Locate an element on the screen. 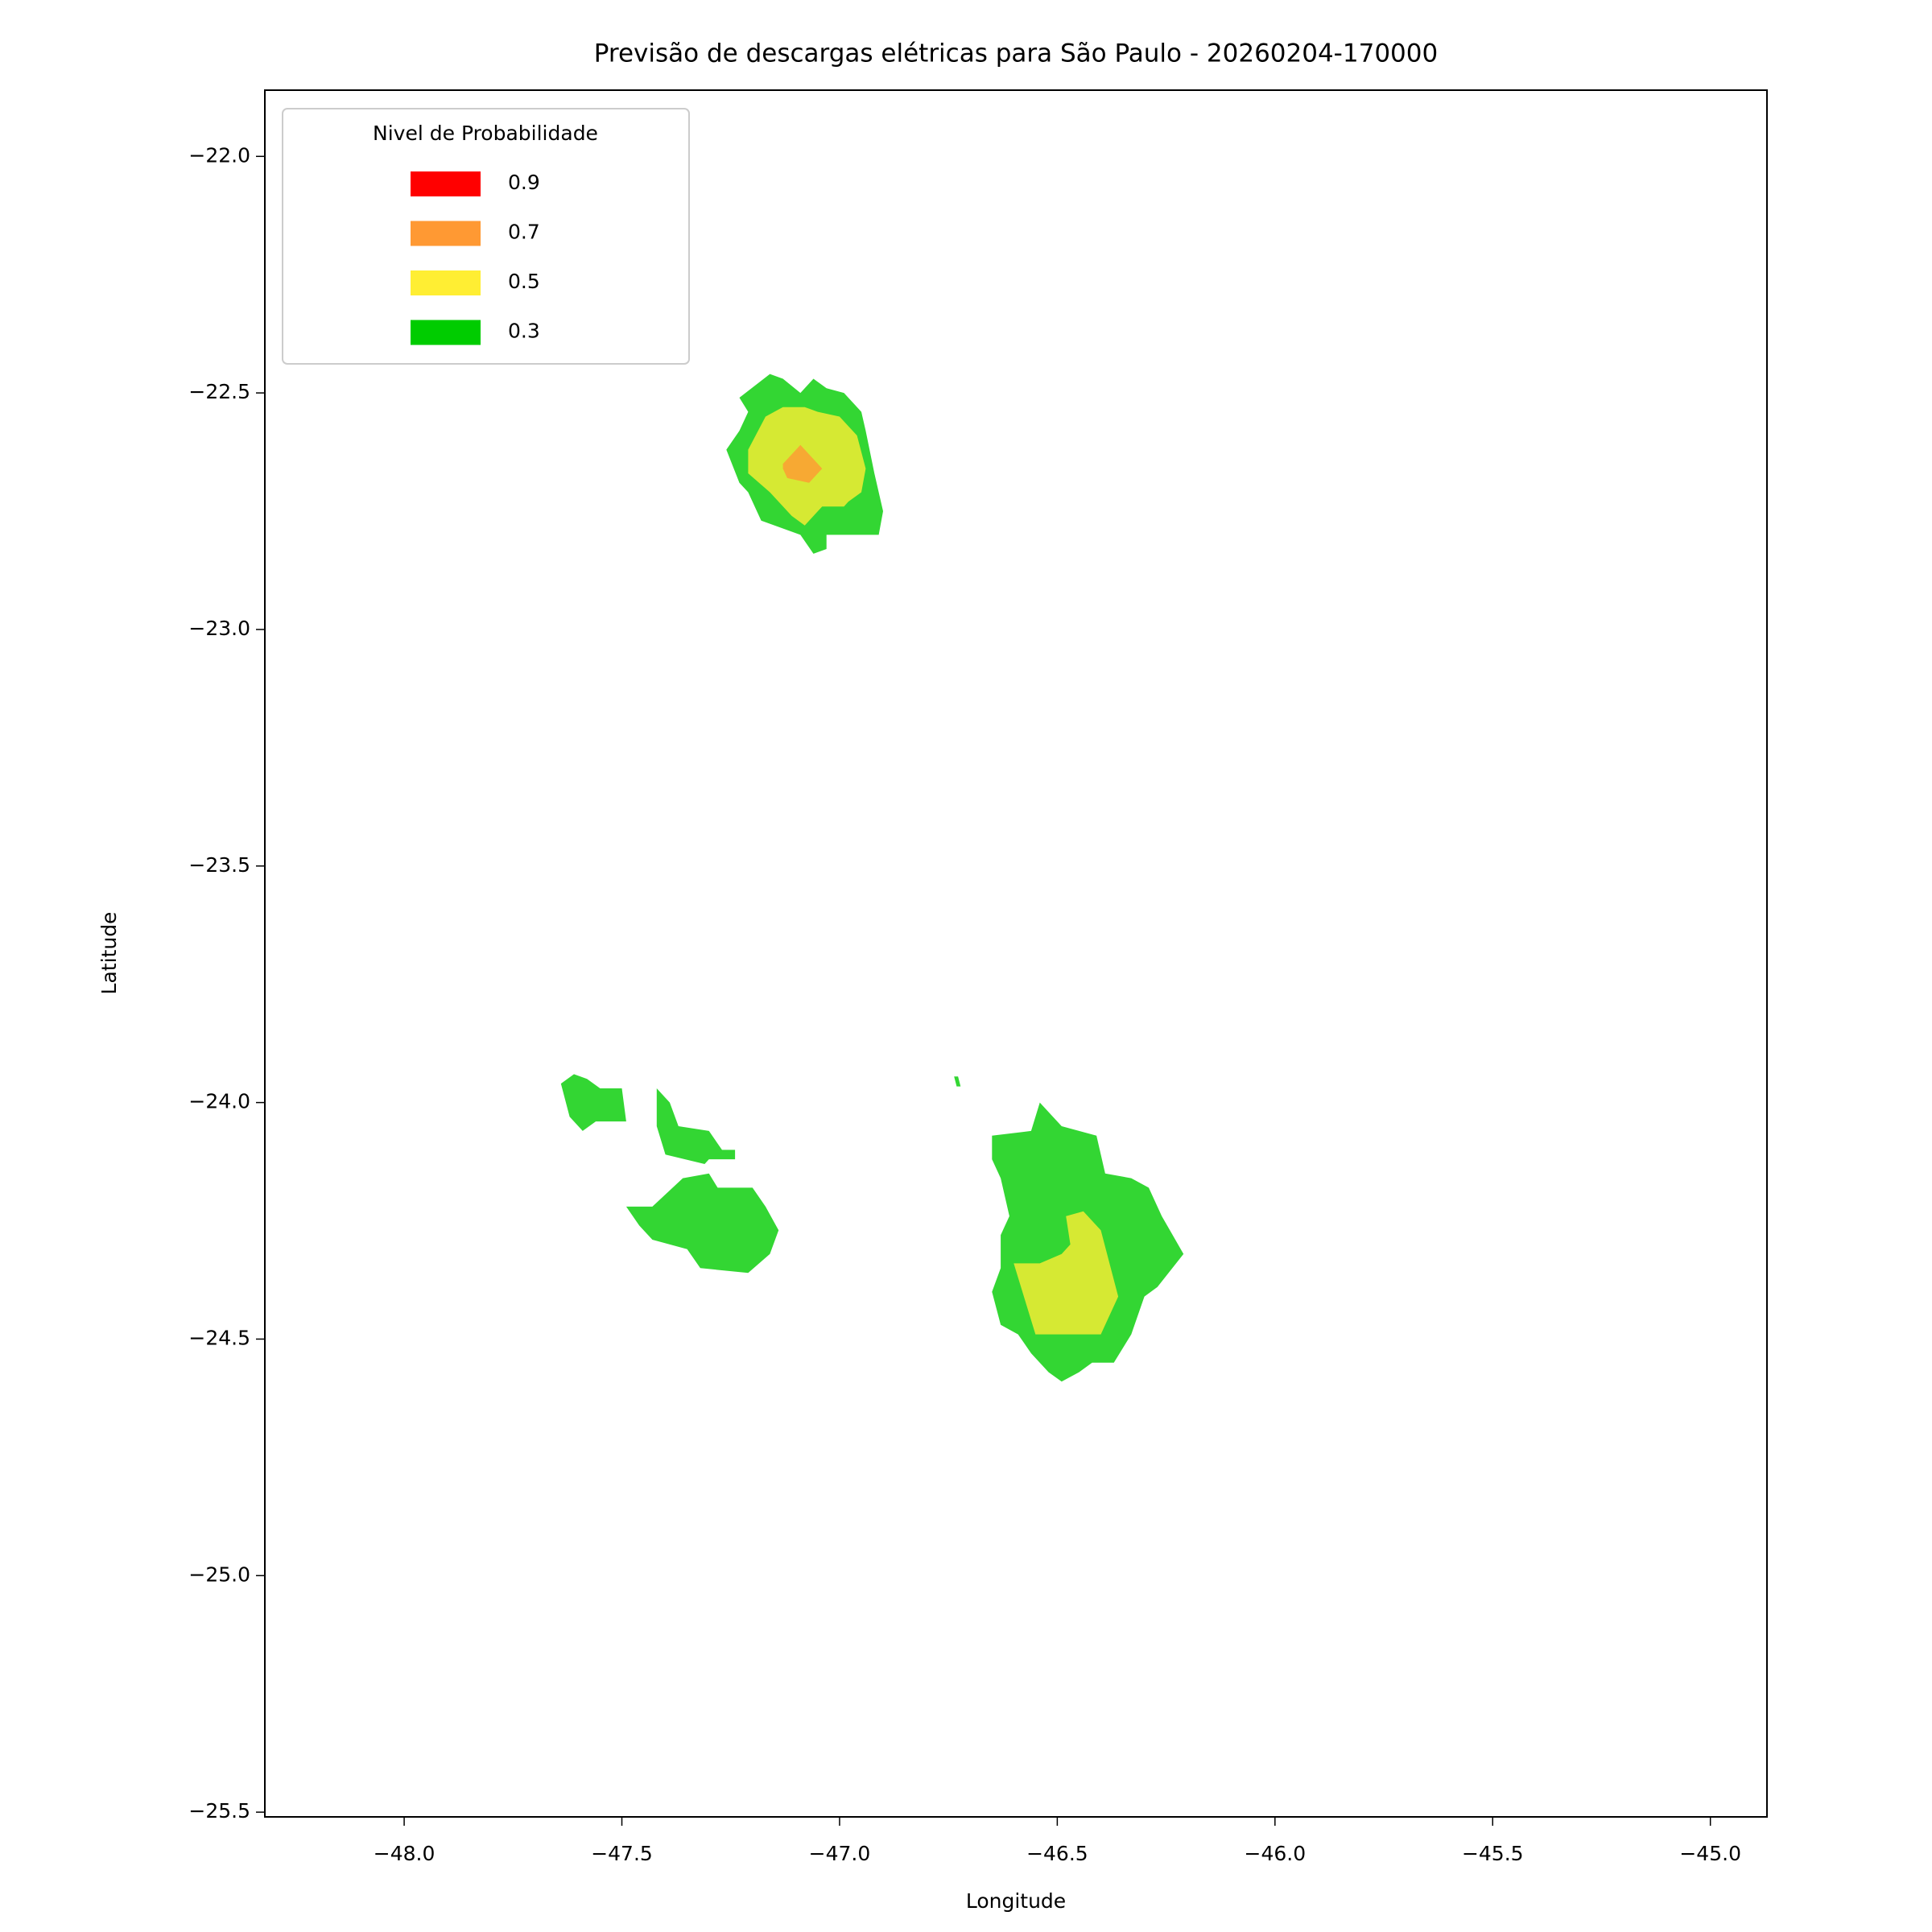 The height and width of the screenshot is (1932, 1932). y-tick-label: −23.0 is located at coordinates (219, 628).